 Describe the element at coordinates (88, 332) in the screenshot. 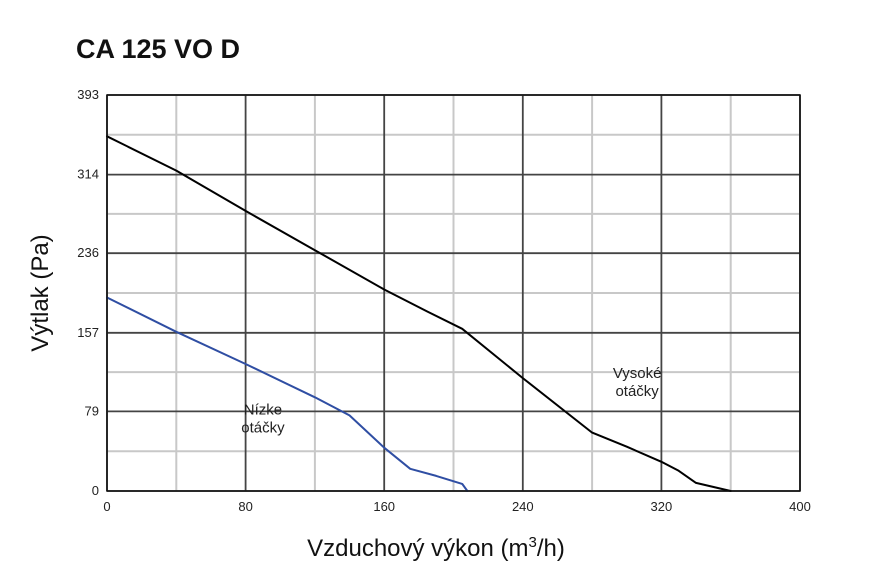

I see `y-tick-label: 157` at that location.